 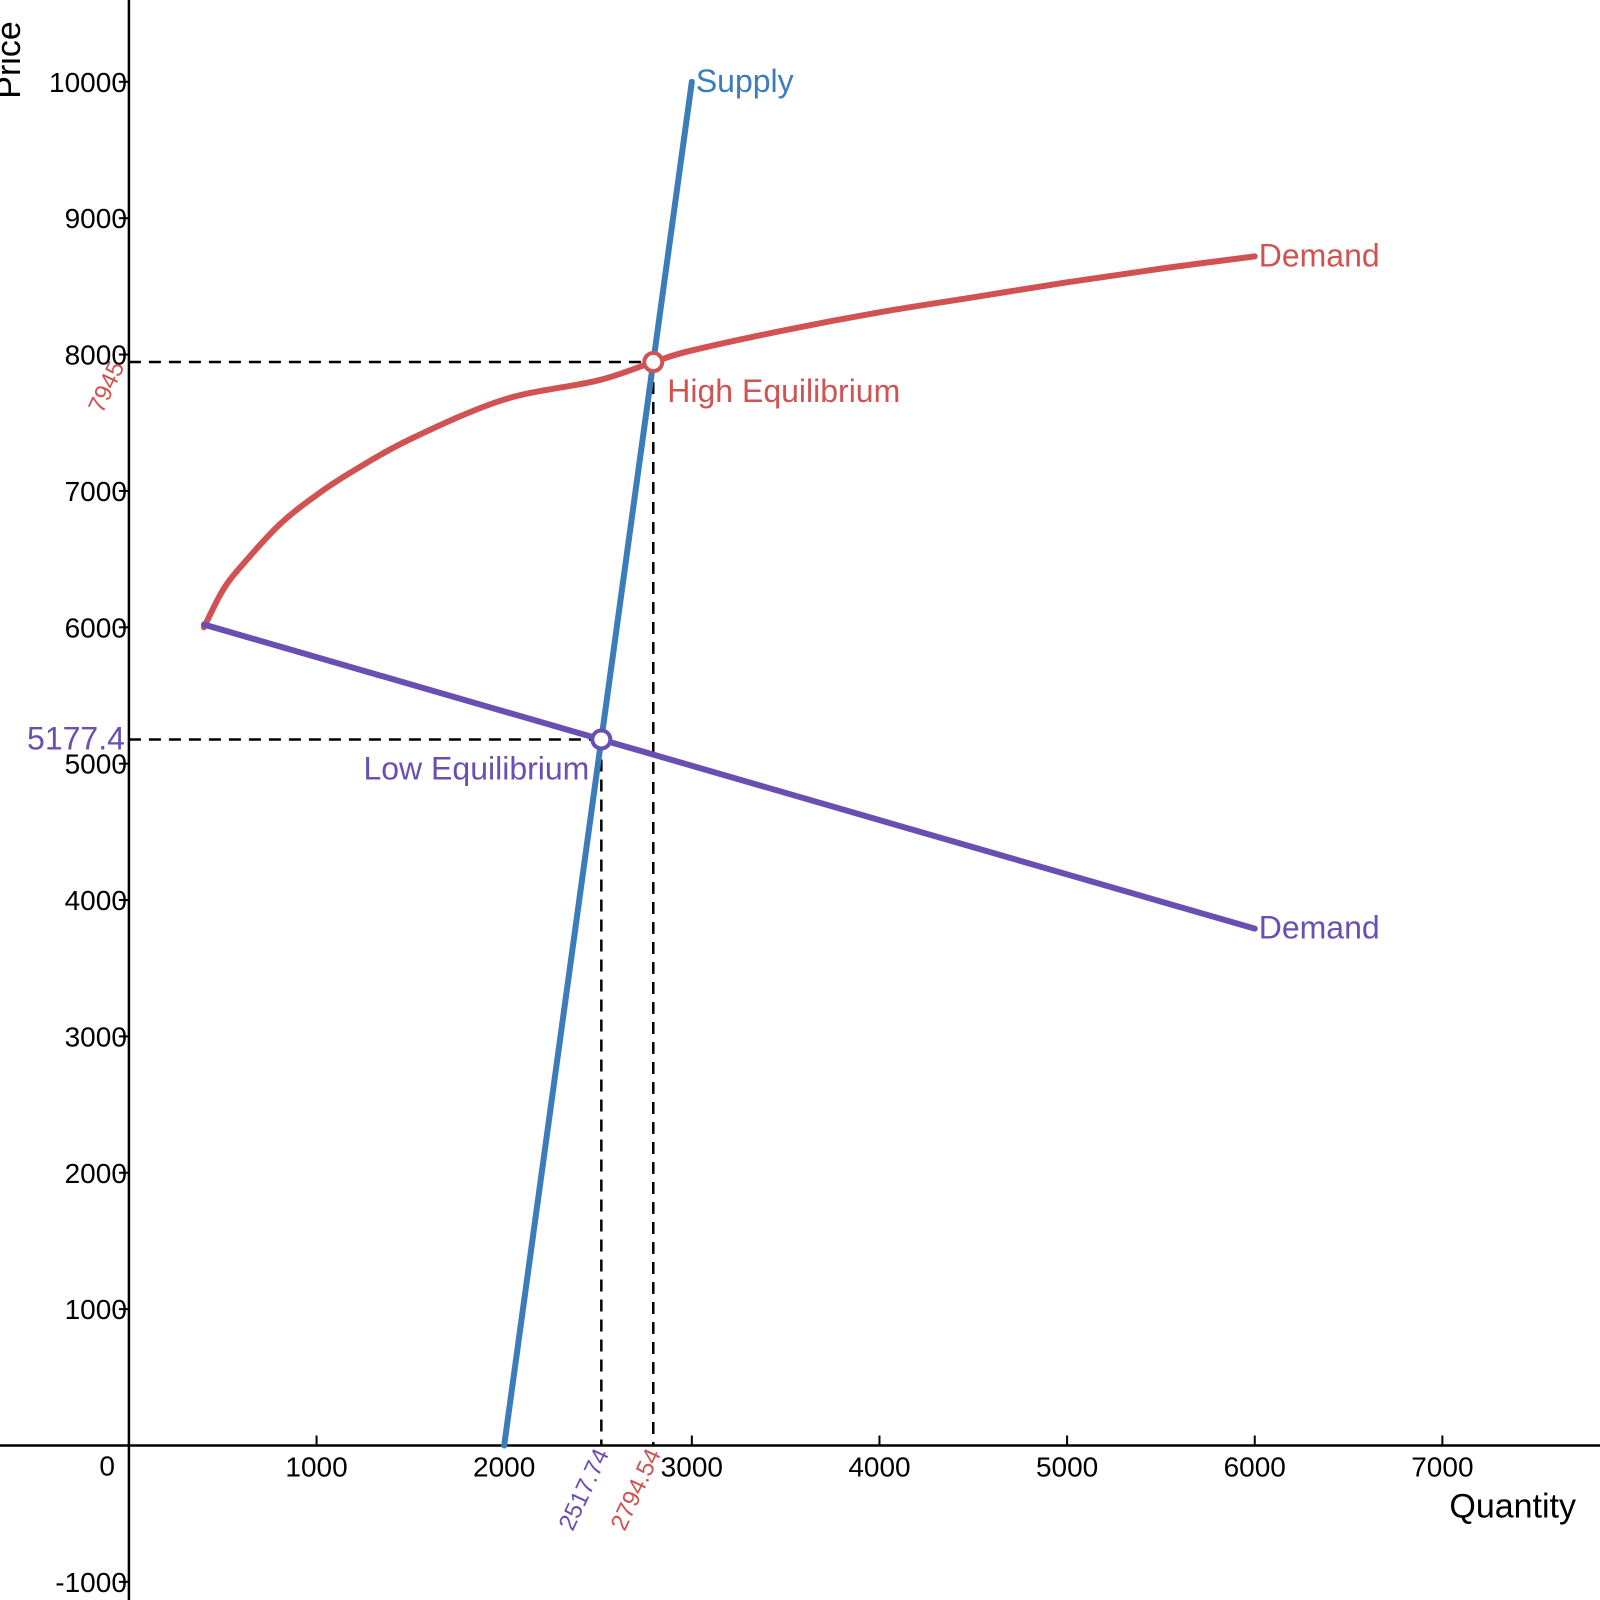 What do you see at coordinates (96, 900) in the screenshot?
I see `y-tick-label: 4000` at bounding box center [96, 900].